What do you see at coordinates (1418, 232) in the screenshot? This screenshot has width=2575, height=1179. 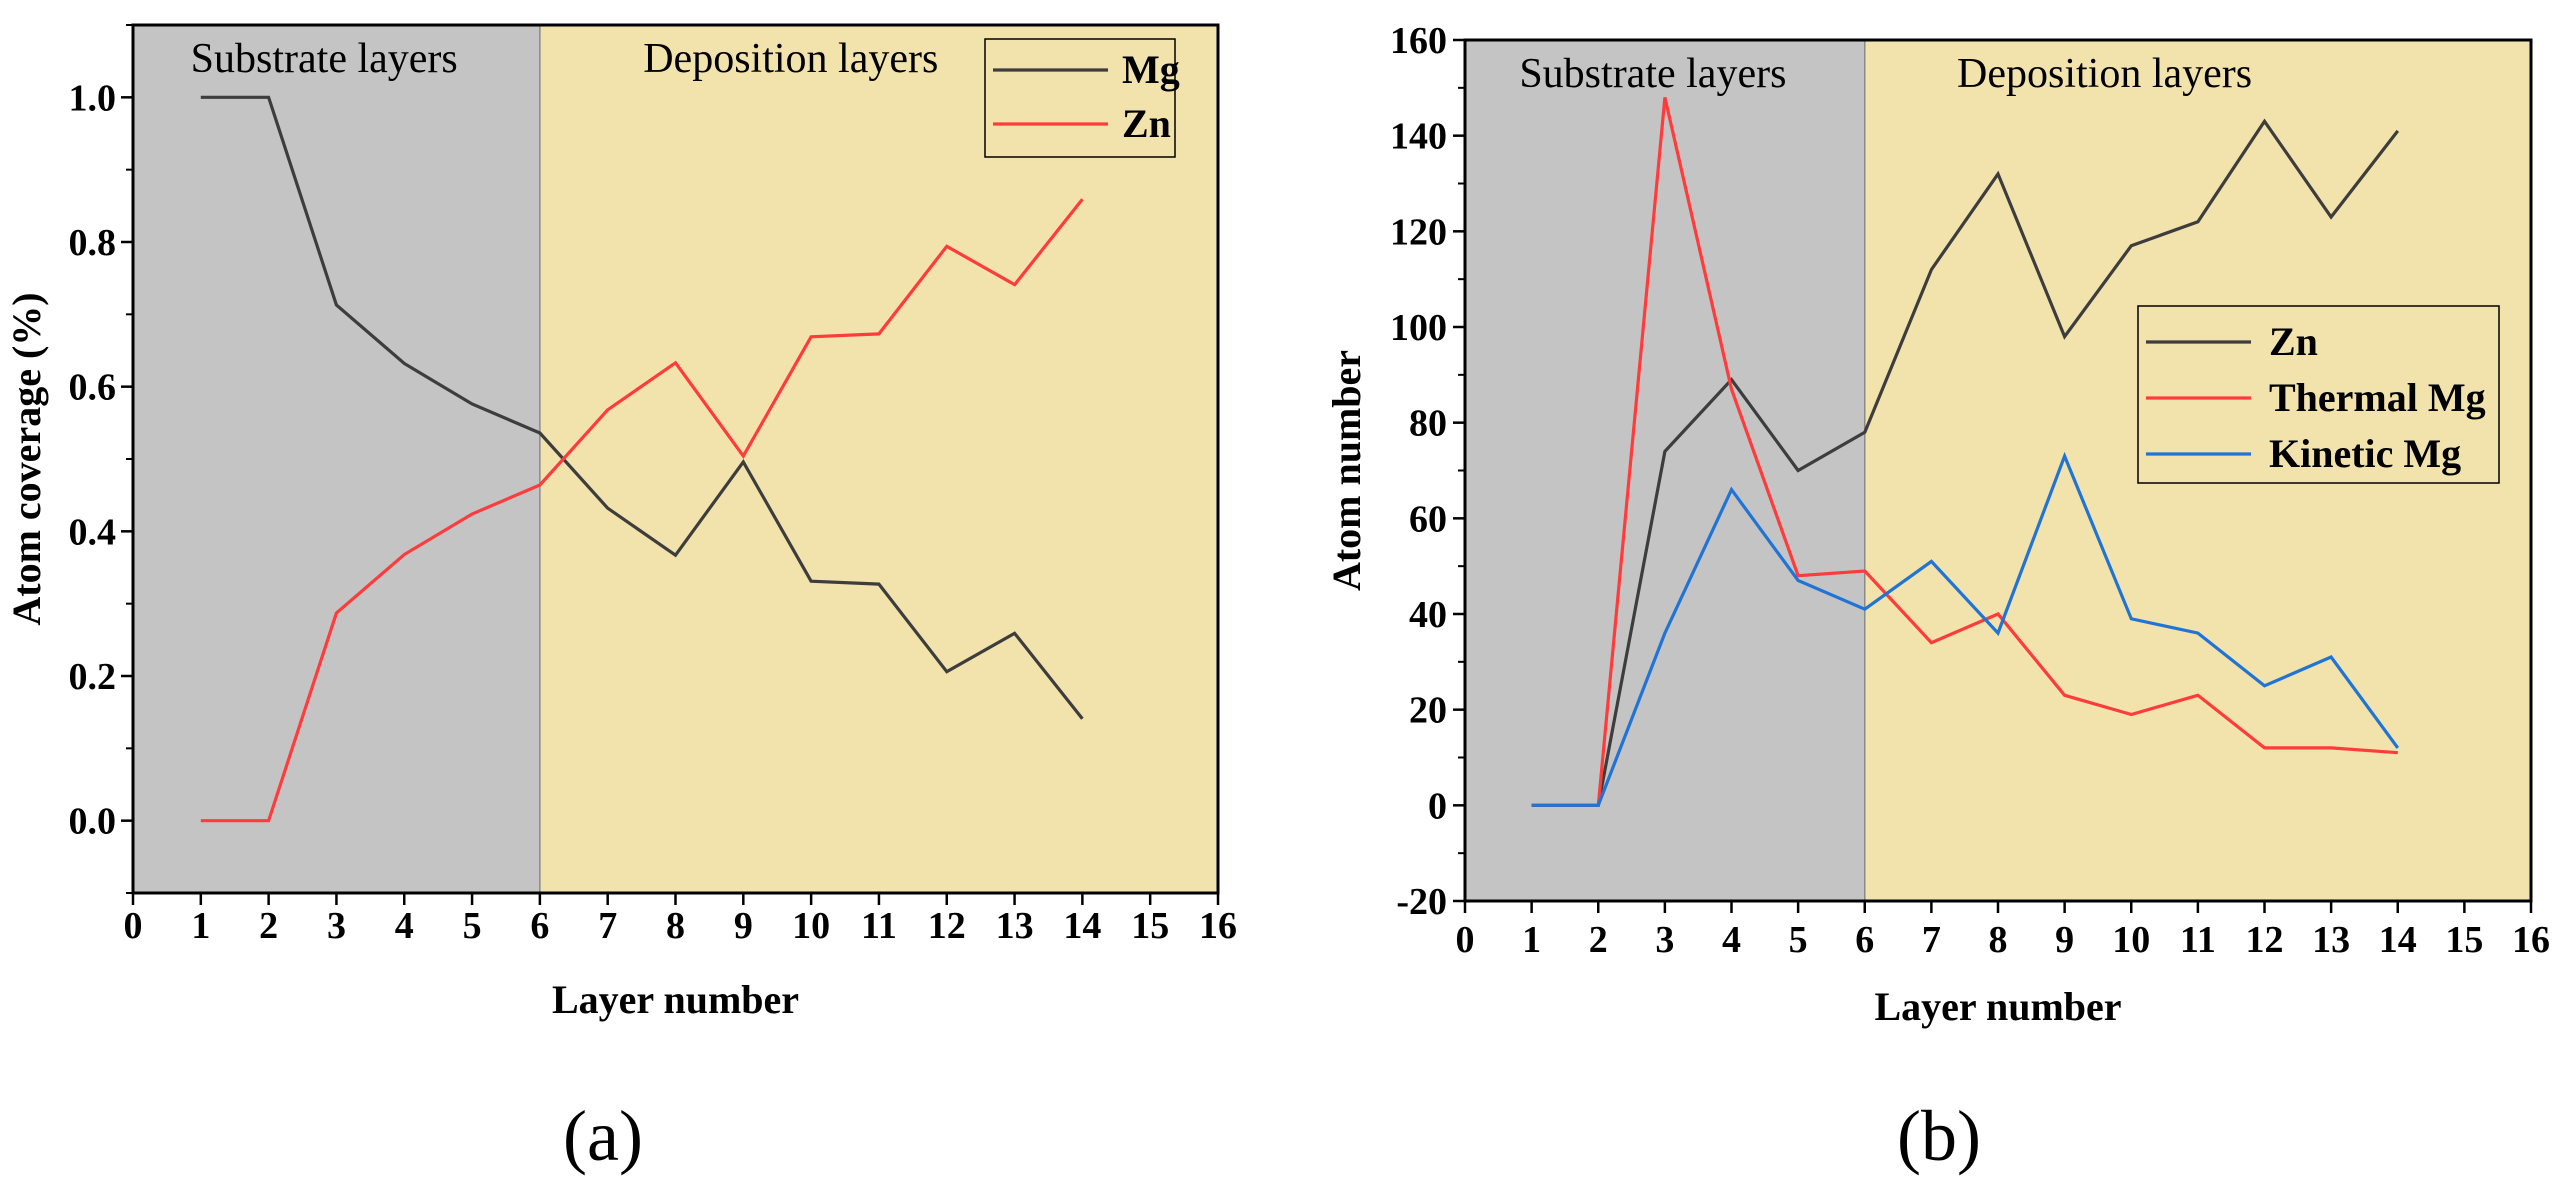 I see `y-tick-label: 120` at bounding box center [1418, 232].